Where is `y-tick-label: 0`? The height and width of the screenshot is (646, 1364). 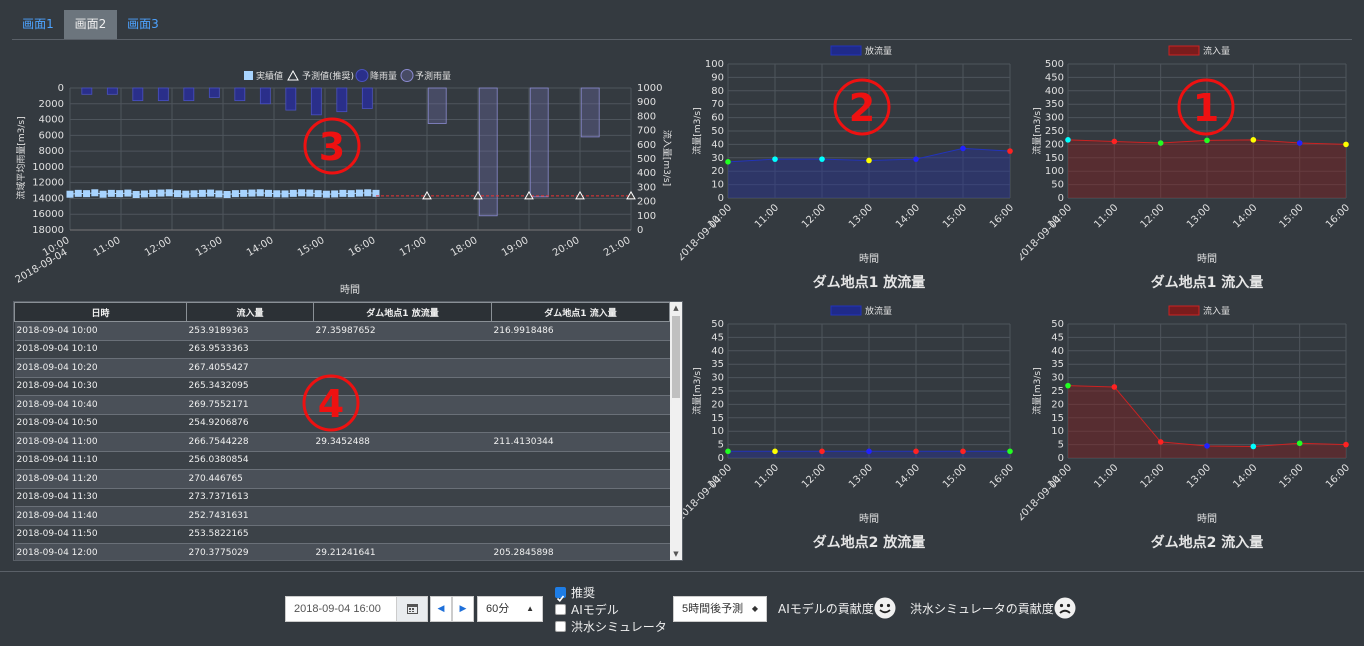 y-tick-label: 0 is located at coordinates (1061, 458).